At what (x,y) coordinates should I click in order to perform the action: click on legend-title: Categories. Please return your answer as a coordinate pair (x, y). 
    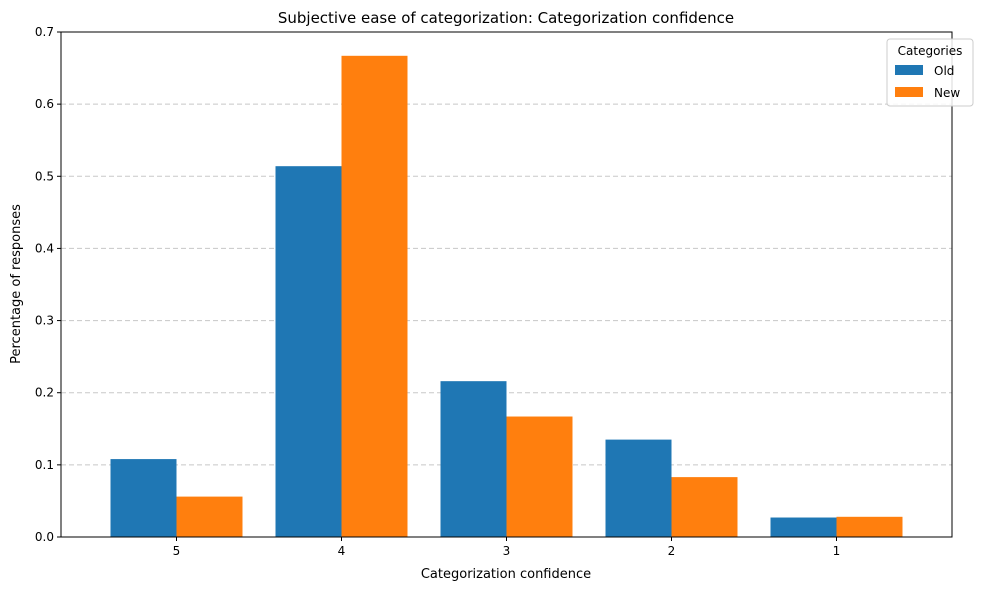
    Looking at the image, I should click on (930, 51).